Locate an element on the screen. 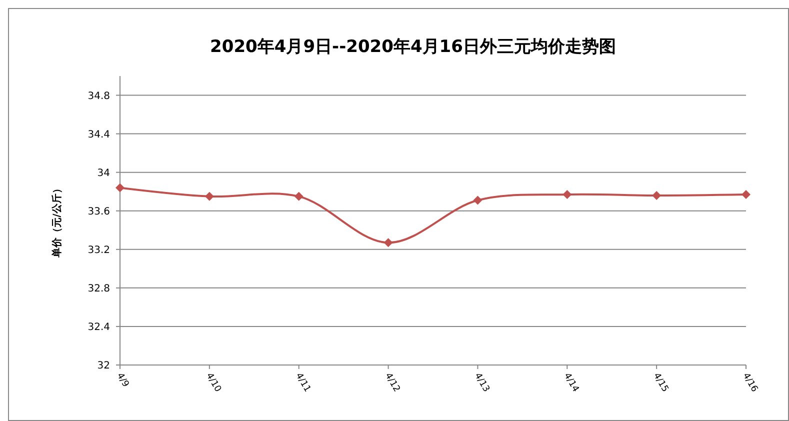 This screenshot has height=421, width=789. y-tick-label: 33.6 is located at coordinates (99, 212).